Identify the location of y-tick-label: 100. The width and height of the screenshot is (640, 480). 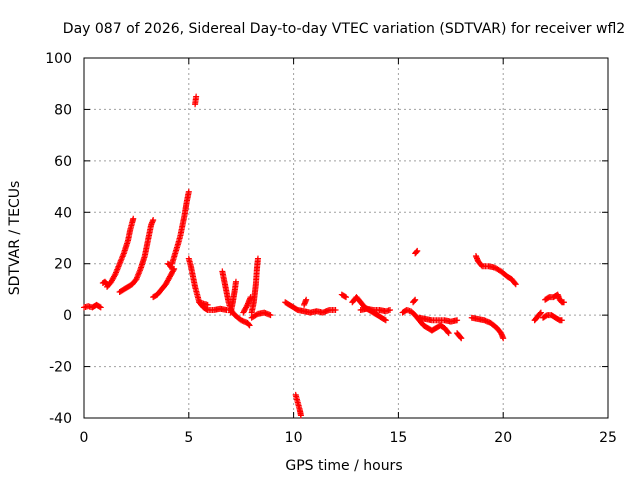
(58, 59).